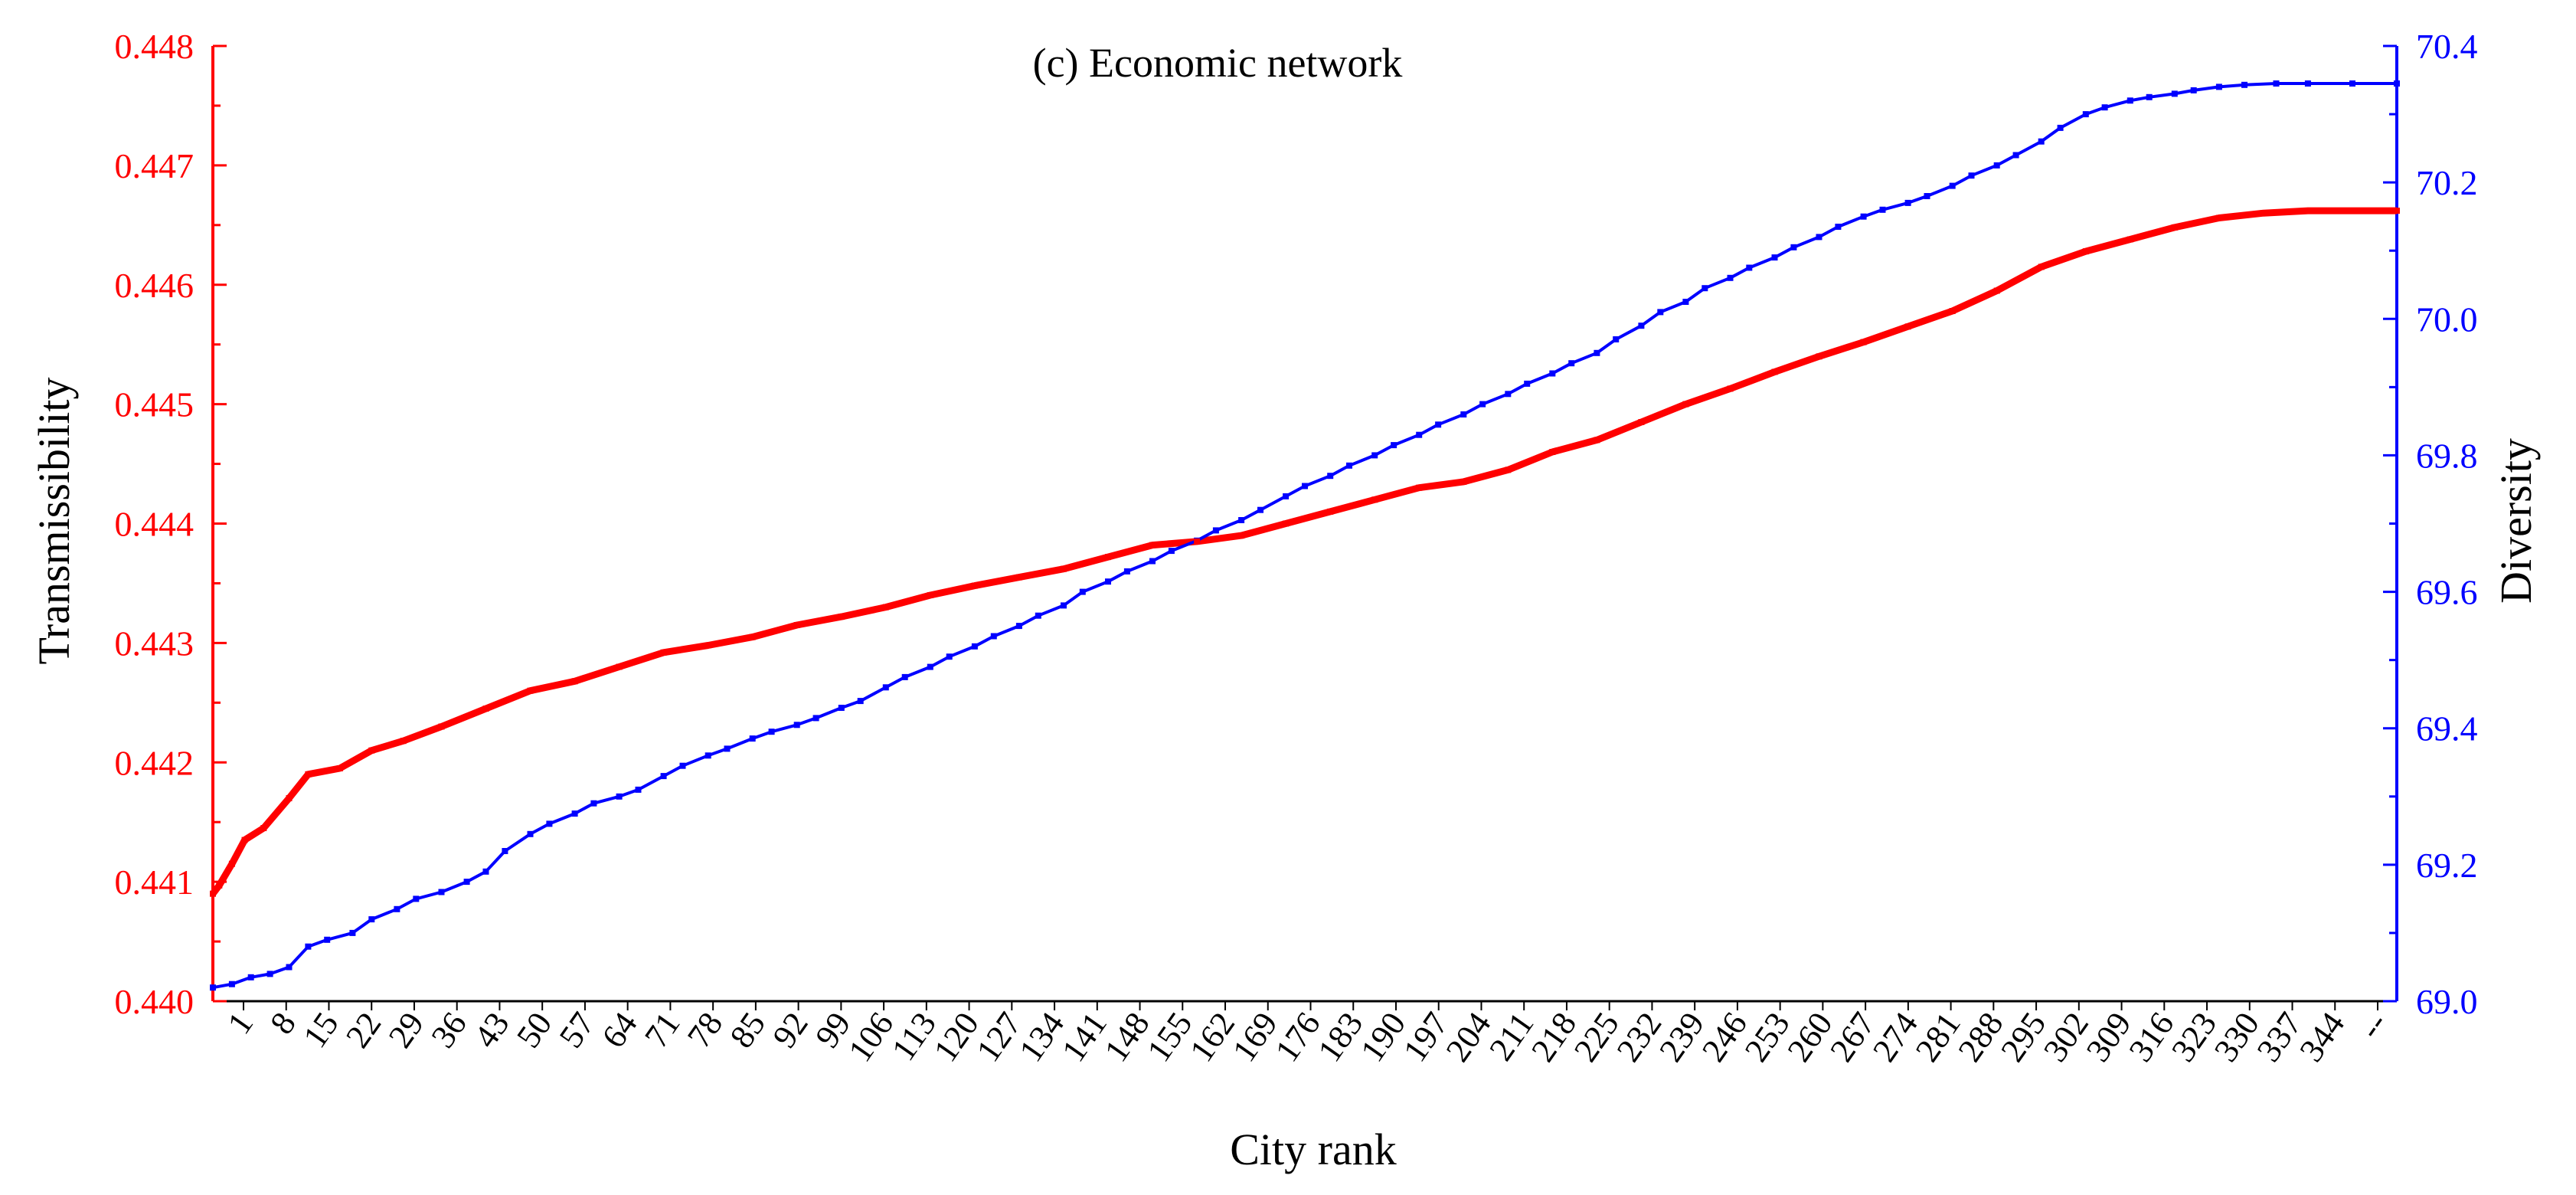  What do you see at coordinates (2447, 183) in the screenshot?
I see `right-tick-label: 70.2` at bounding box center [2447, 183].